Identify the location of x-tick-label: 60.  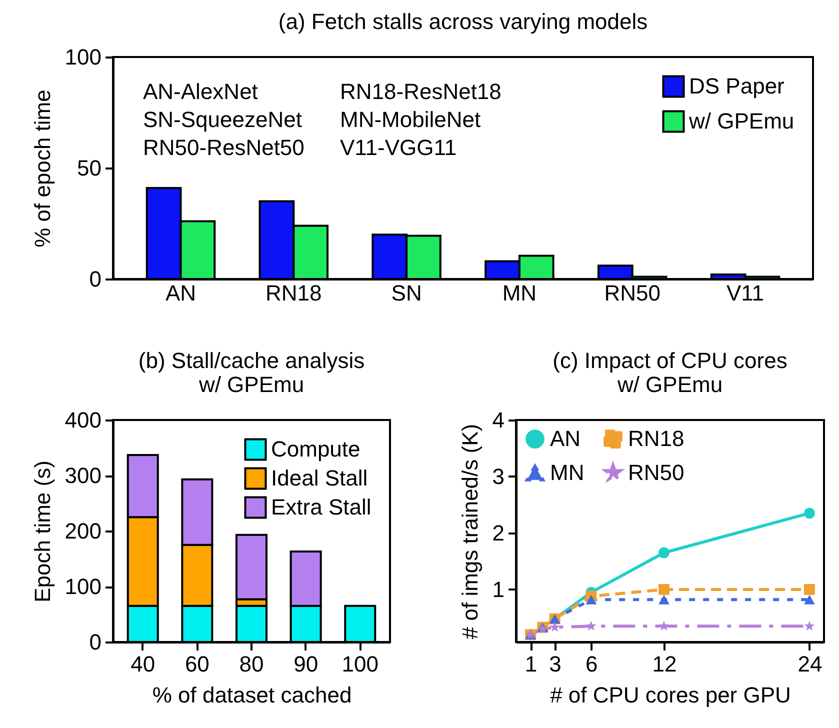
(197, 664).